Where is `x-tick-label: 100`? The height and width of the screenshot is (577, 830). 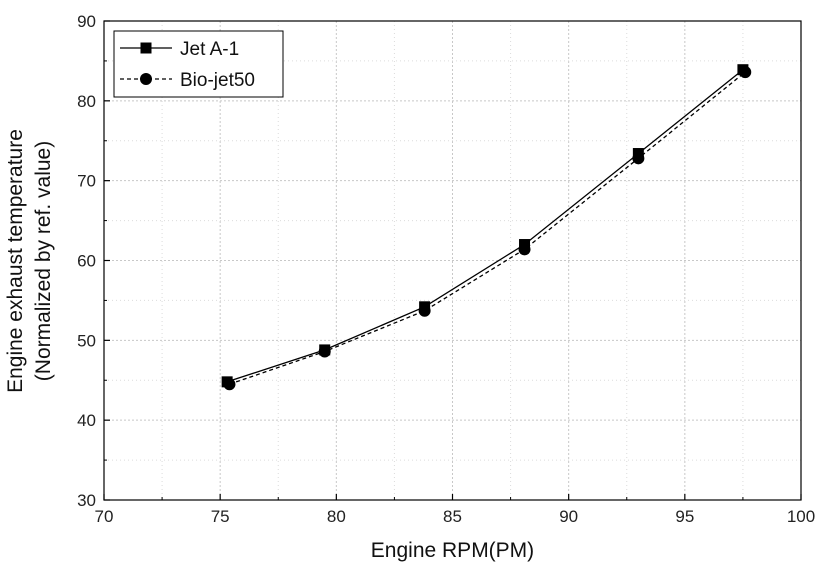 x-tick-label: 100 is located at coordinates (801, 516).